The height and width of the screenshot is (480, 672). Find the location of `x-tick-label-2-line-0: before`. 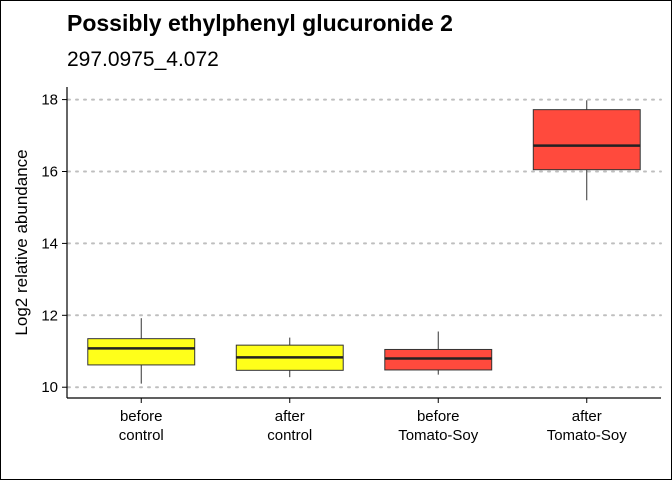

x-tick-label-2-line-0: before is located at coordinates (438, 416).